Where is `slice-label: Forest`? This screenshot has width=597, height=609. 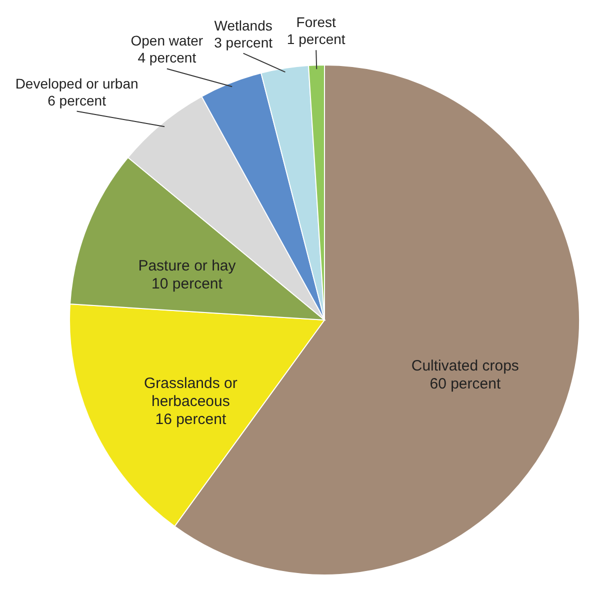
slice-label: Forest is located at coordinates (316, 22).